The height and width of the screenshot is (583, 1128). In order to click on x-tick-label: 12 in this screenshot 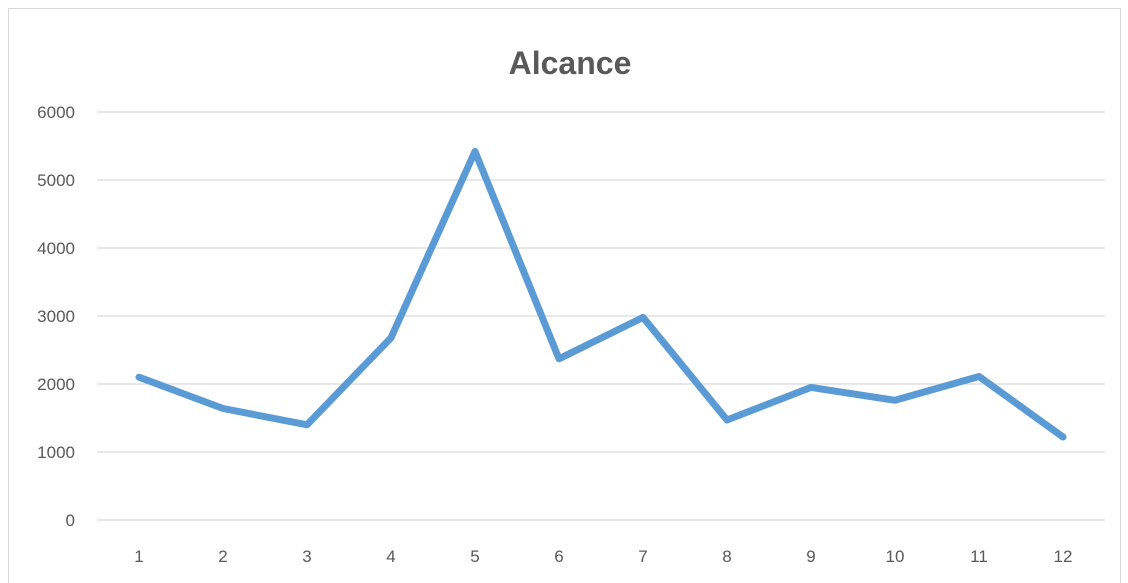, I will do `click(1063, 556)`.